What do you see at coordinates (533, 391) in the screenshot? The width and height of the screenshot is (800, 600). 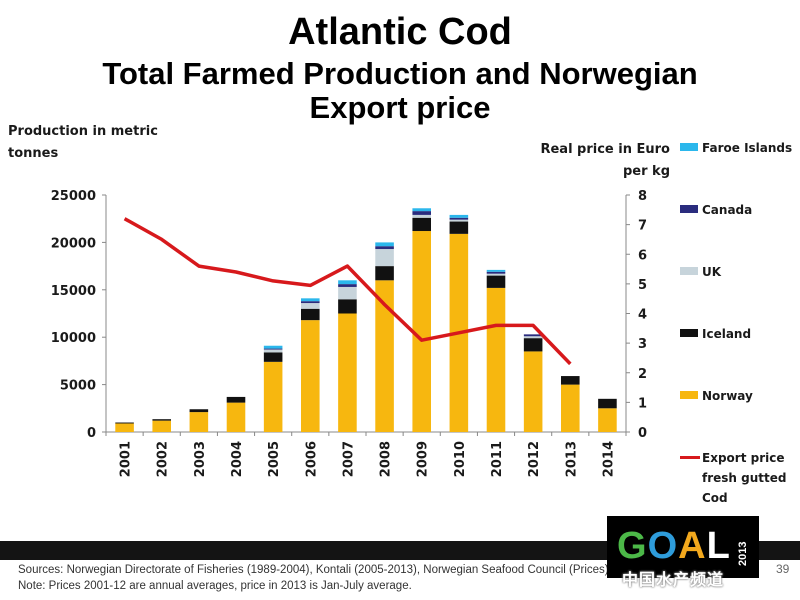 I see `bar-norway-2012` at bounding box center [533, 391].